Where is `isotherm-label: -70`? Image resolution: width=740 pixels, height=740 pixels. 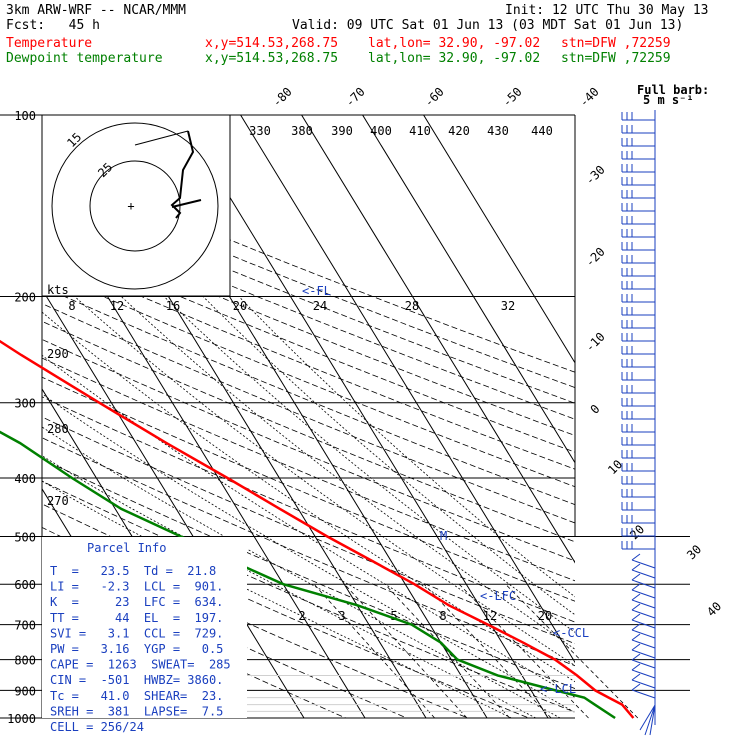
isotherm-label: -70 is located at coordinates (355, 97).